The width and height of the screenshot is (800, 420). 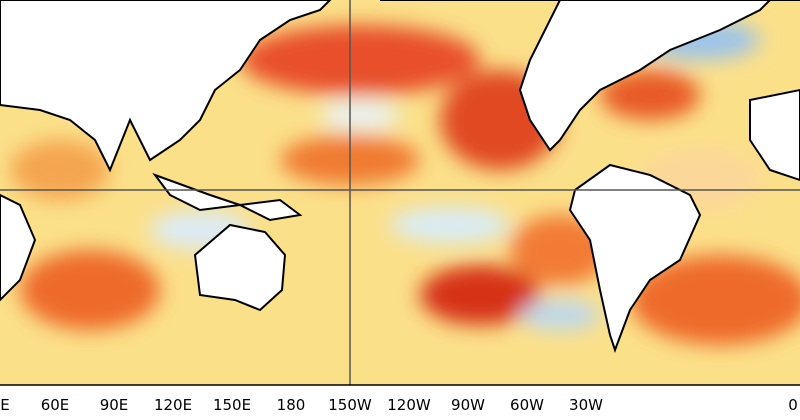 What do you see at coordinates (793, 405) in the screenshot?
I see `x-tick-label: 0` at bounding box center [793, 405].